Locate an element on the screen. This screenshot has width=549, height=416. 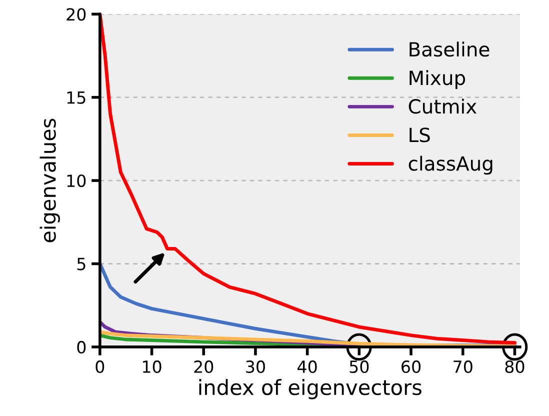
x-tick-label: 50 is located at coordinates (359, 367).